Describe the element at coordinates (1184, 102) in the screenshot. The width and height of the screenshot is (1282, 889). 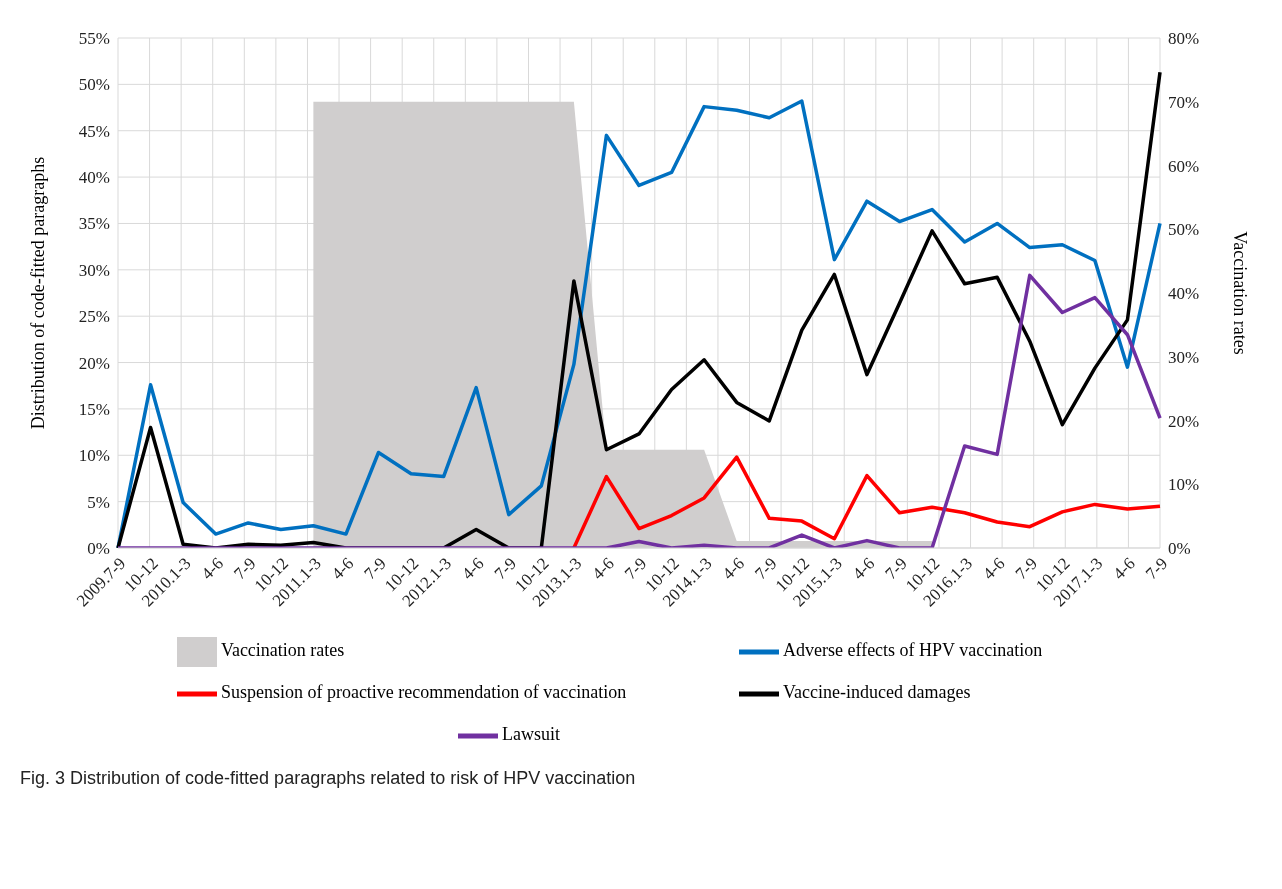
I see `y2-tick-label: 70%` at that location.